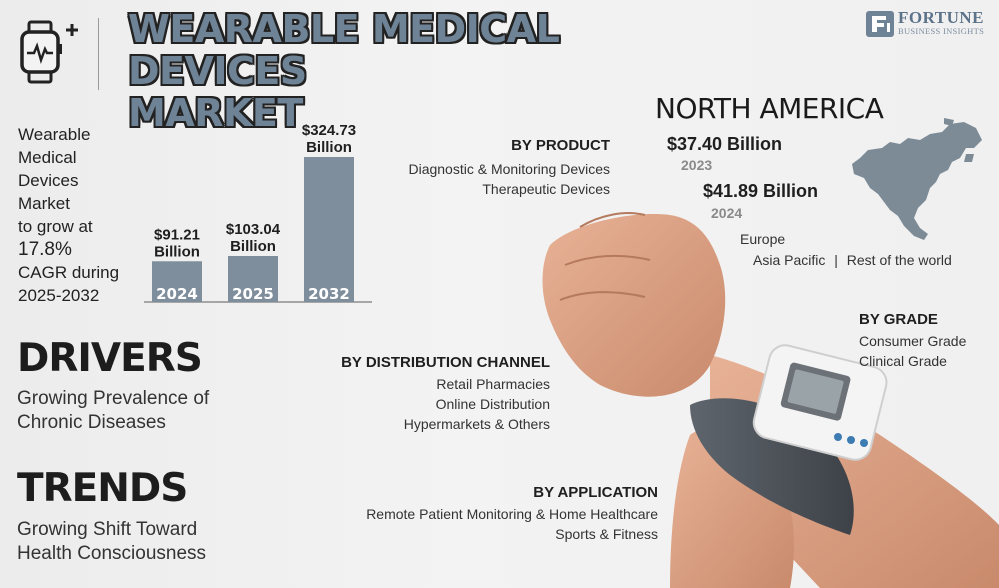 This screenshot has width=999, height=588. What do you see at coordinates (899, 260) in the screenshot?
I see `region-rest-of-world: Rest of the world` at bounding box center [899, 260].